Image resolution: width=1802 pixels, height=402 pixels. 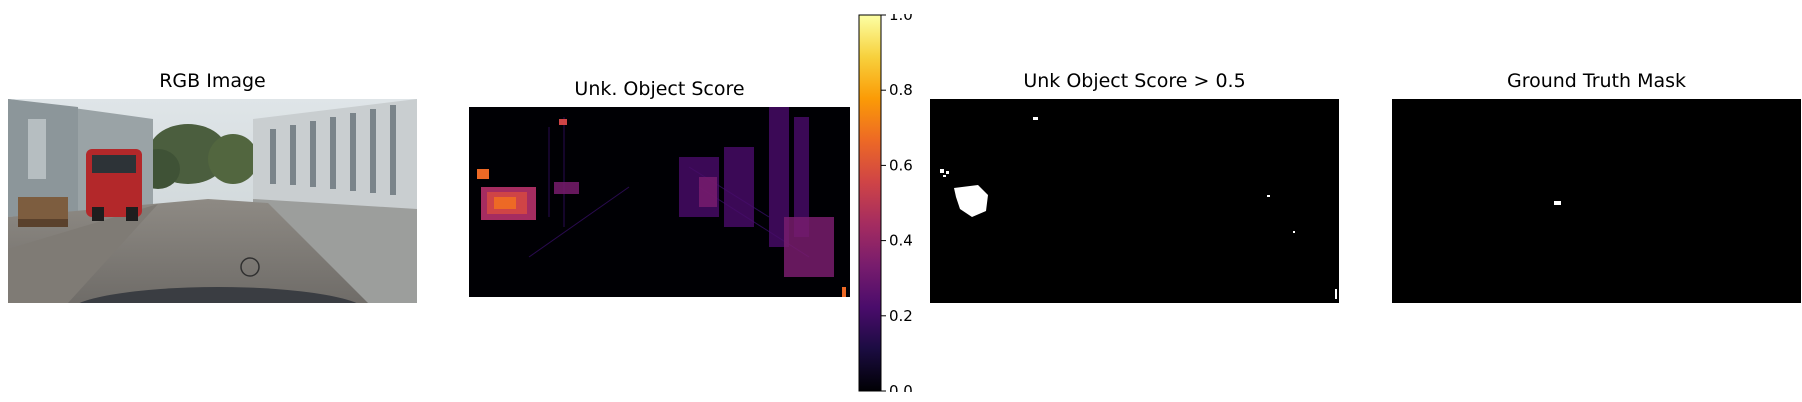 What do you see at coordinates (901, 387) in the screenshot?
I see `colorbar-tick-label: 0.0` at bounding box center [901, 387].